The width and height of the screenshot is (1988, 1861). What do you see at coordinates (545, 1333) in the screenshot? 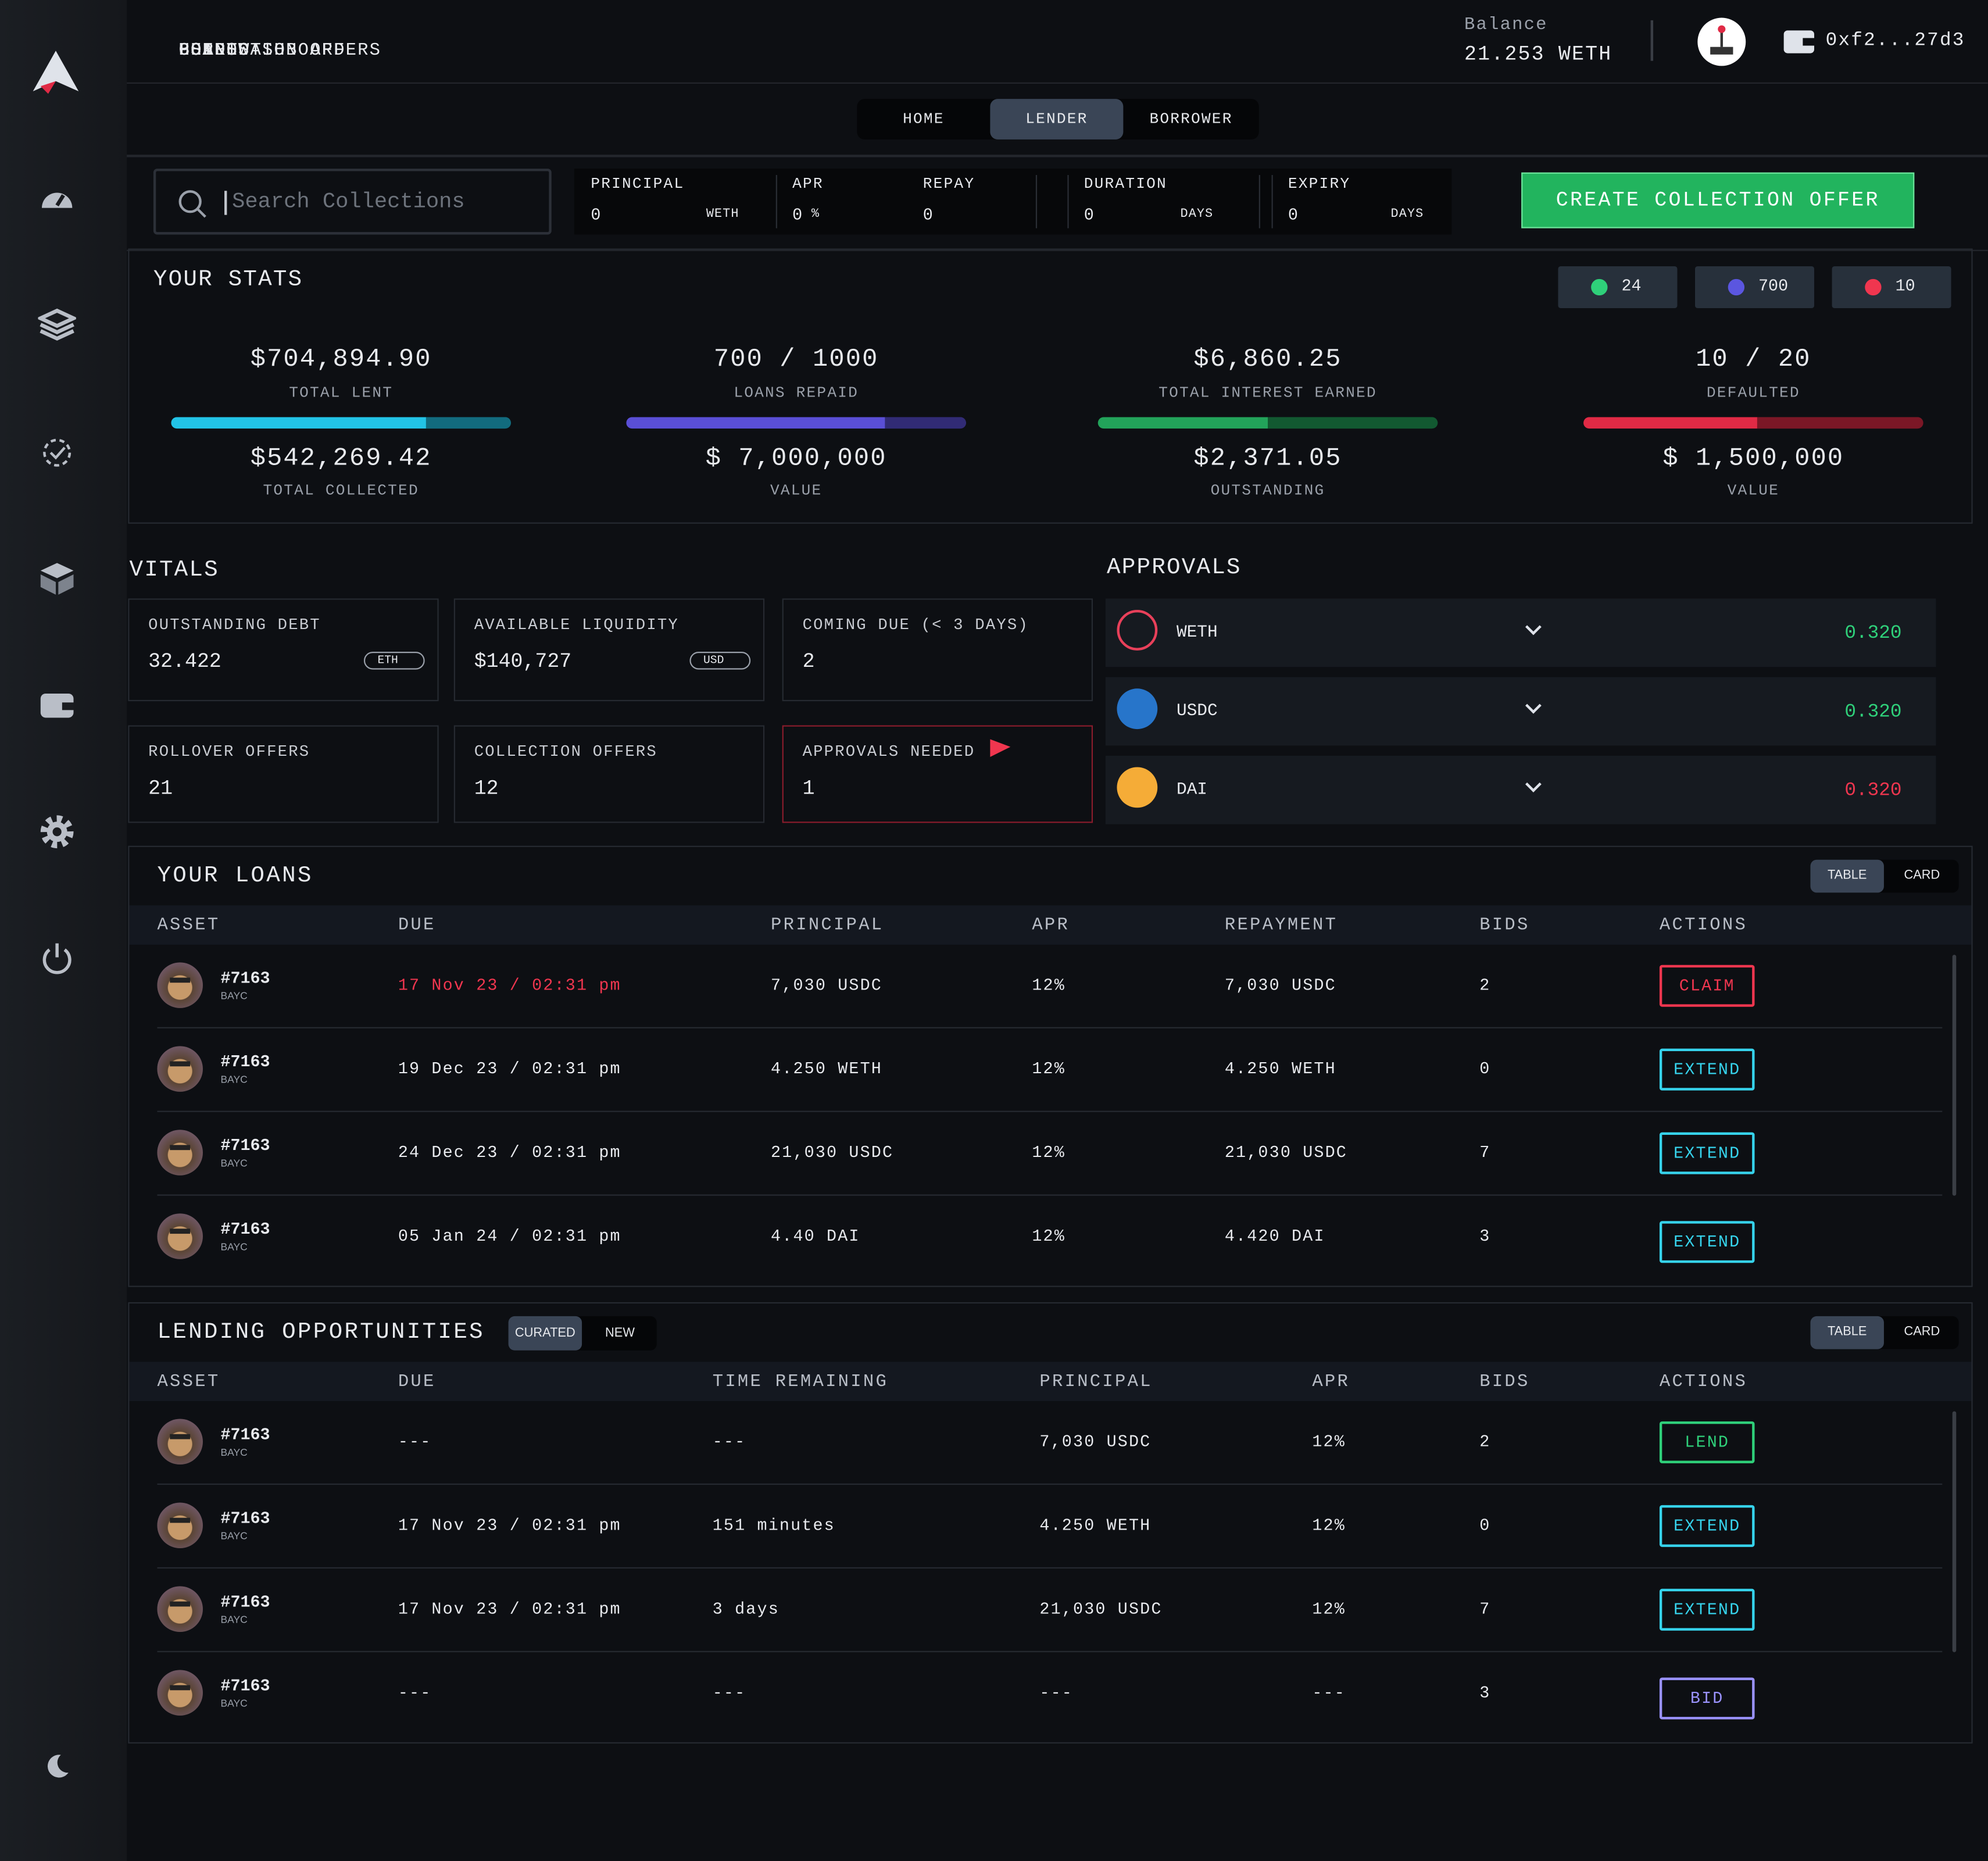
I see `filter-option: CURATED` at bounding box center [545, 1333].